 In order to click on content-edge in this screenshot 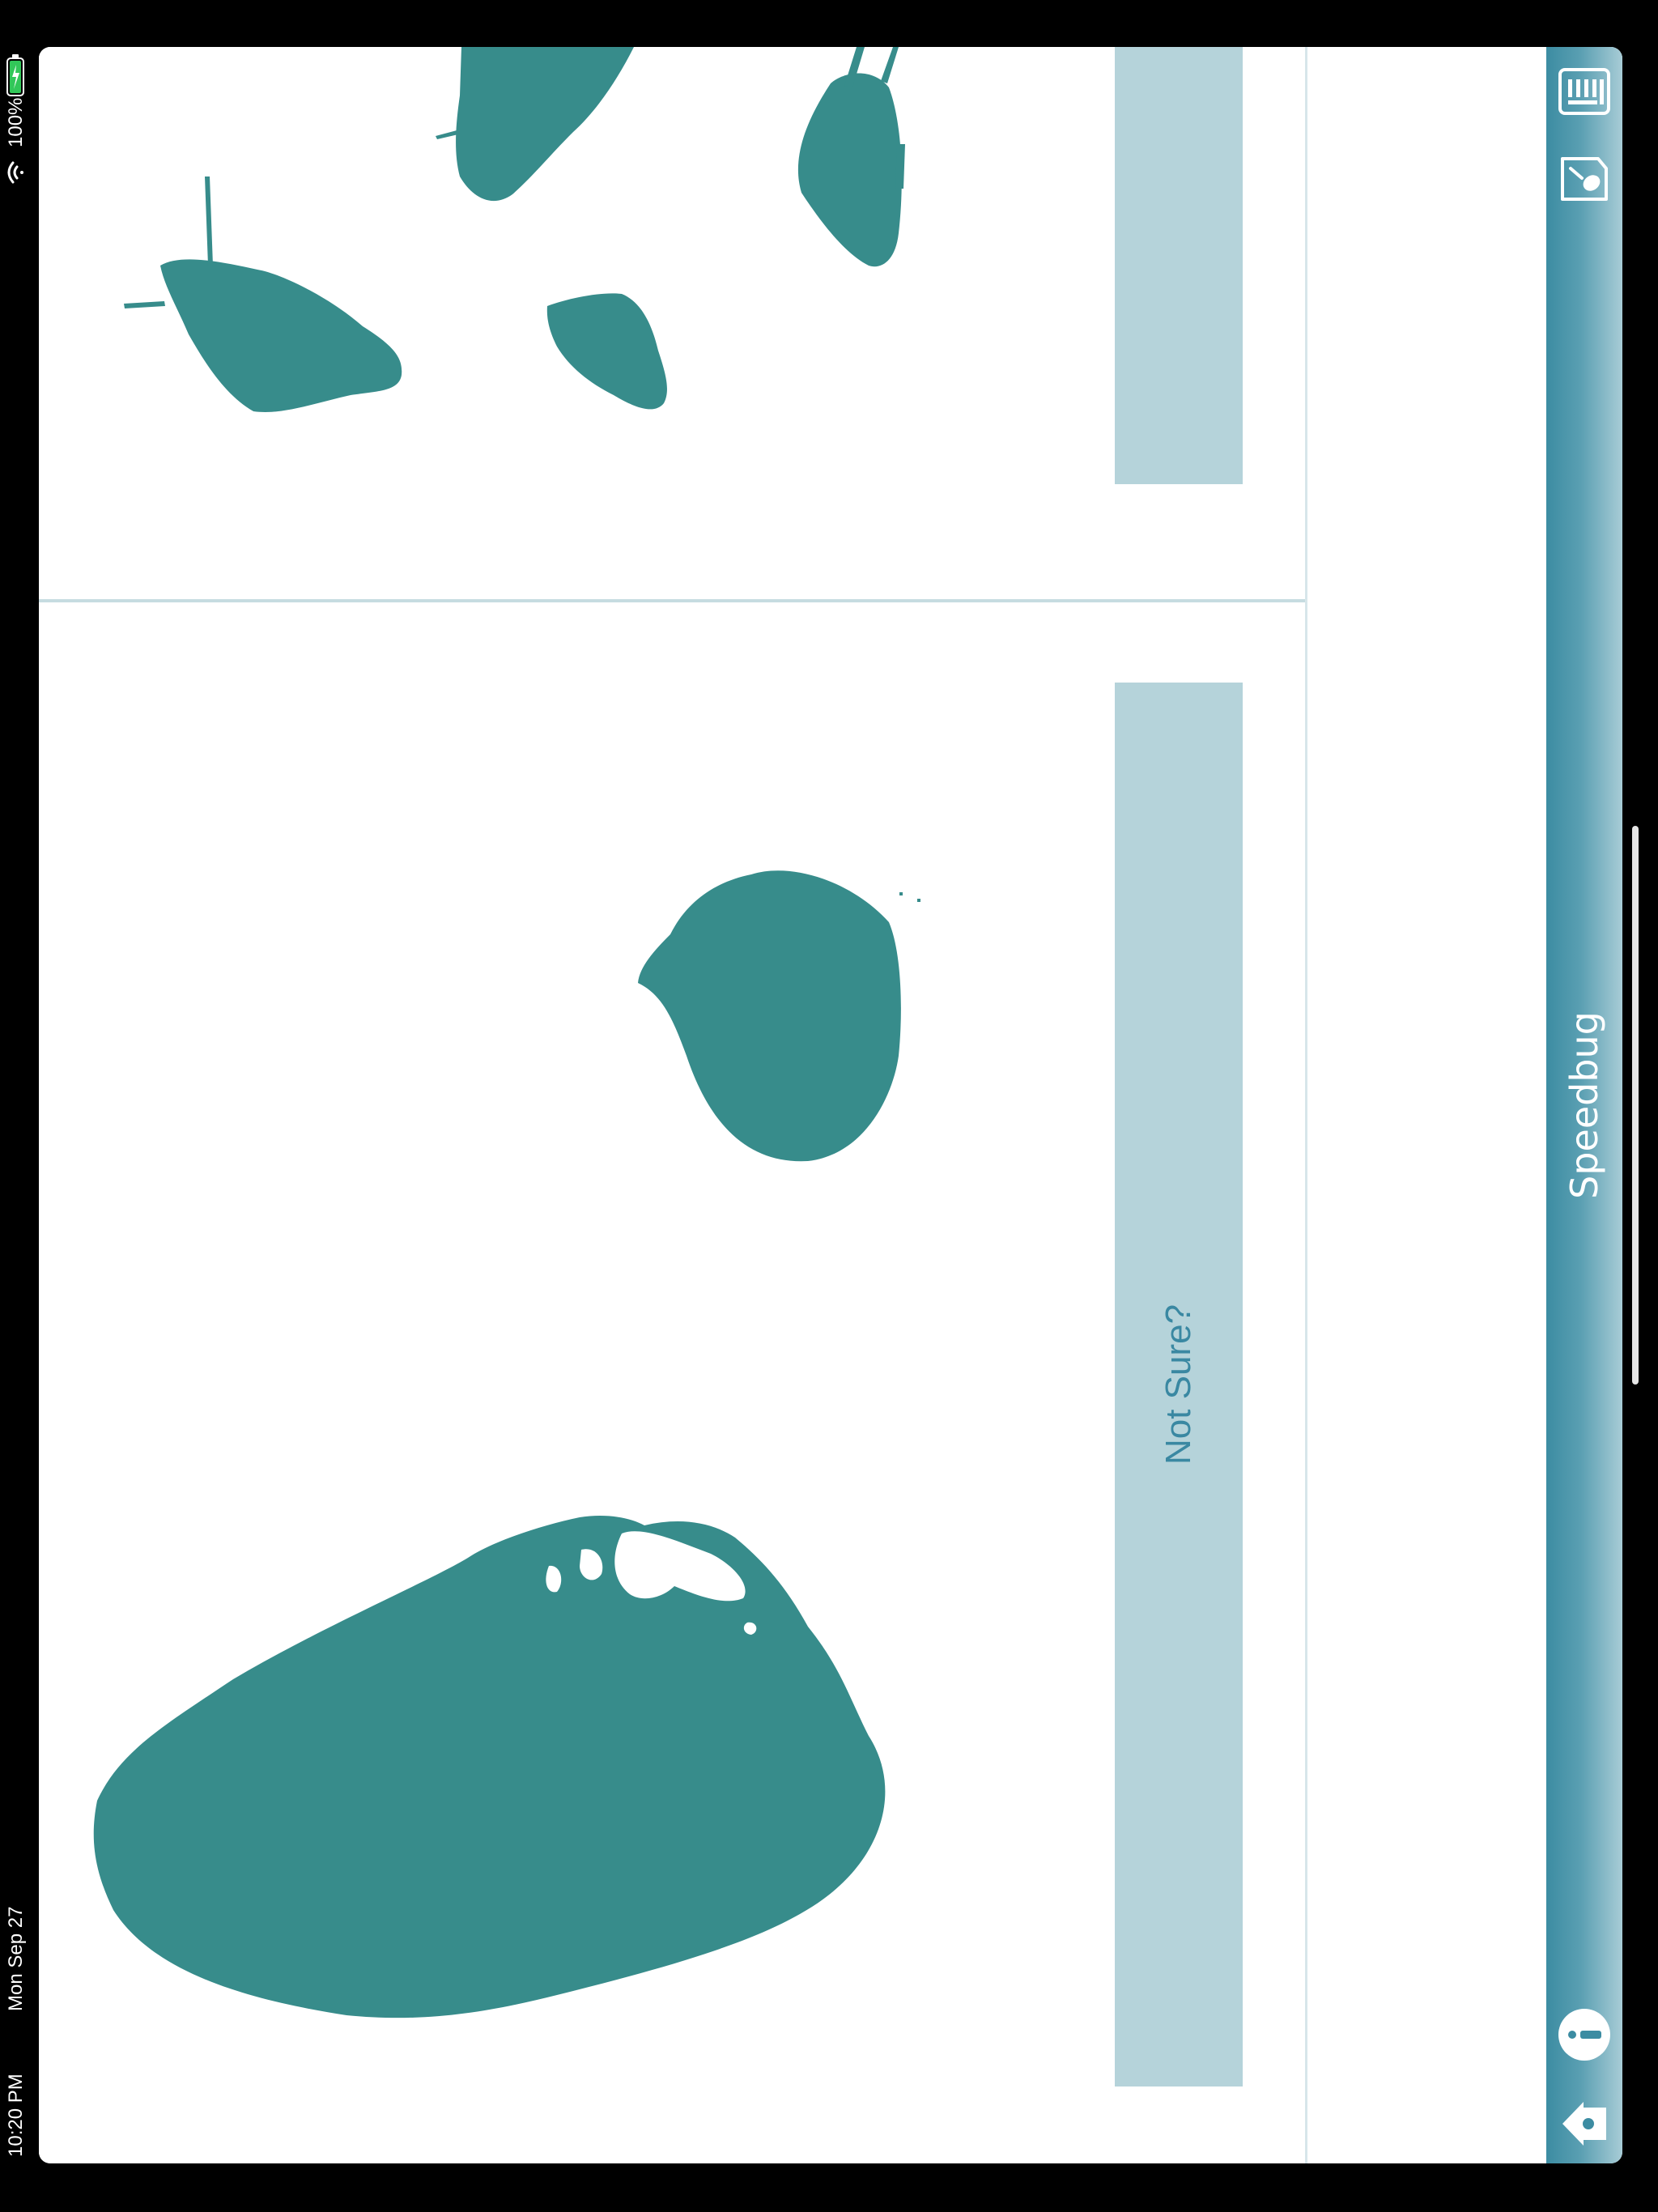, I will do `click(1306, 1105)`.